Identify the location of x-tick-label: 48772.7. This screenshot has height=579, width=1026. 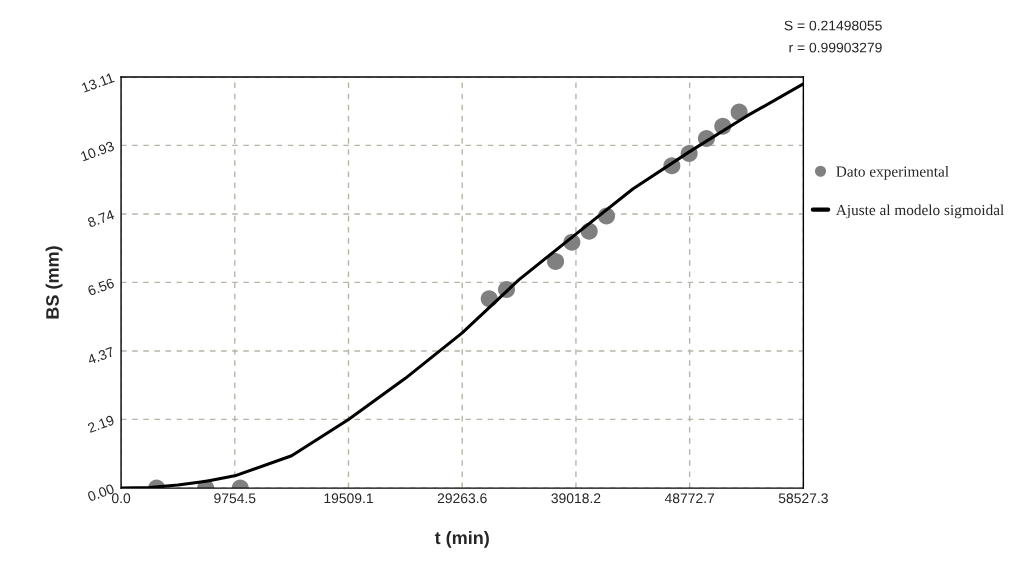
(689, 498).